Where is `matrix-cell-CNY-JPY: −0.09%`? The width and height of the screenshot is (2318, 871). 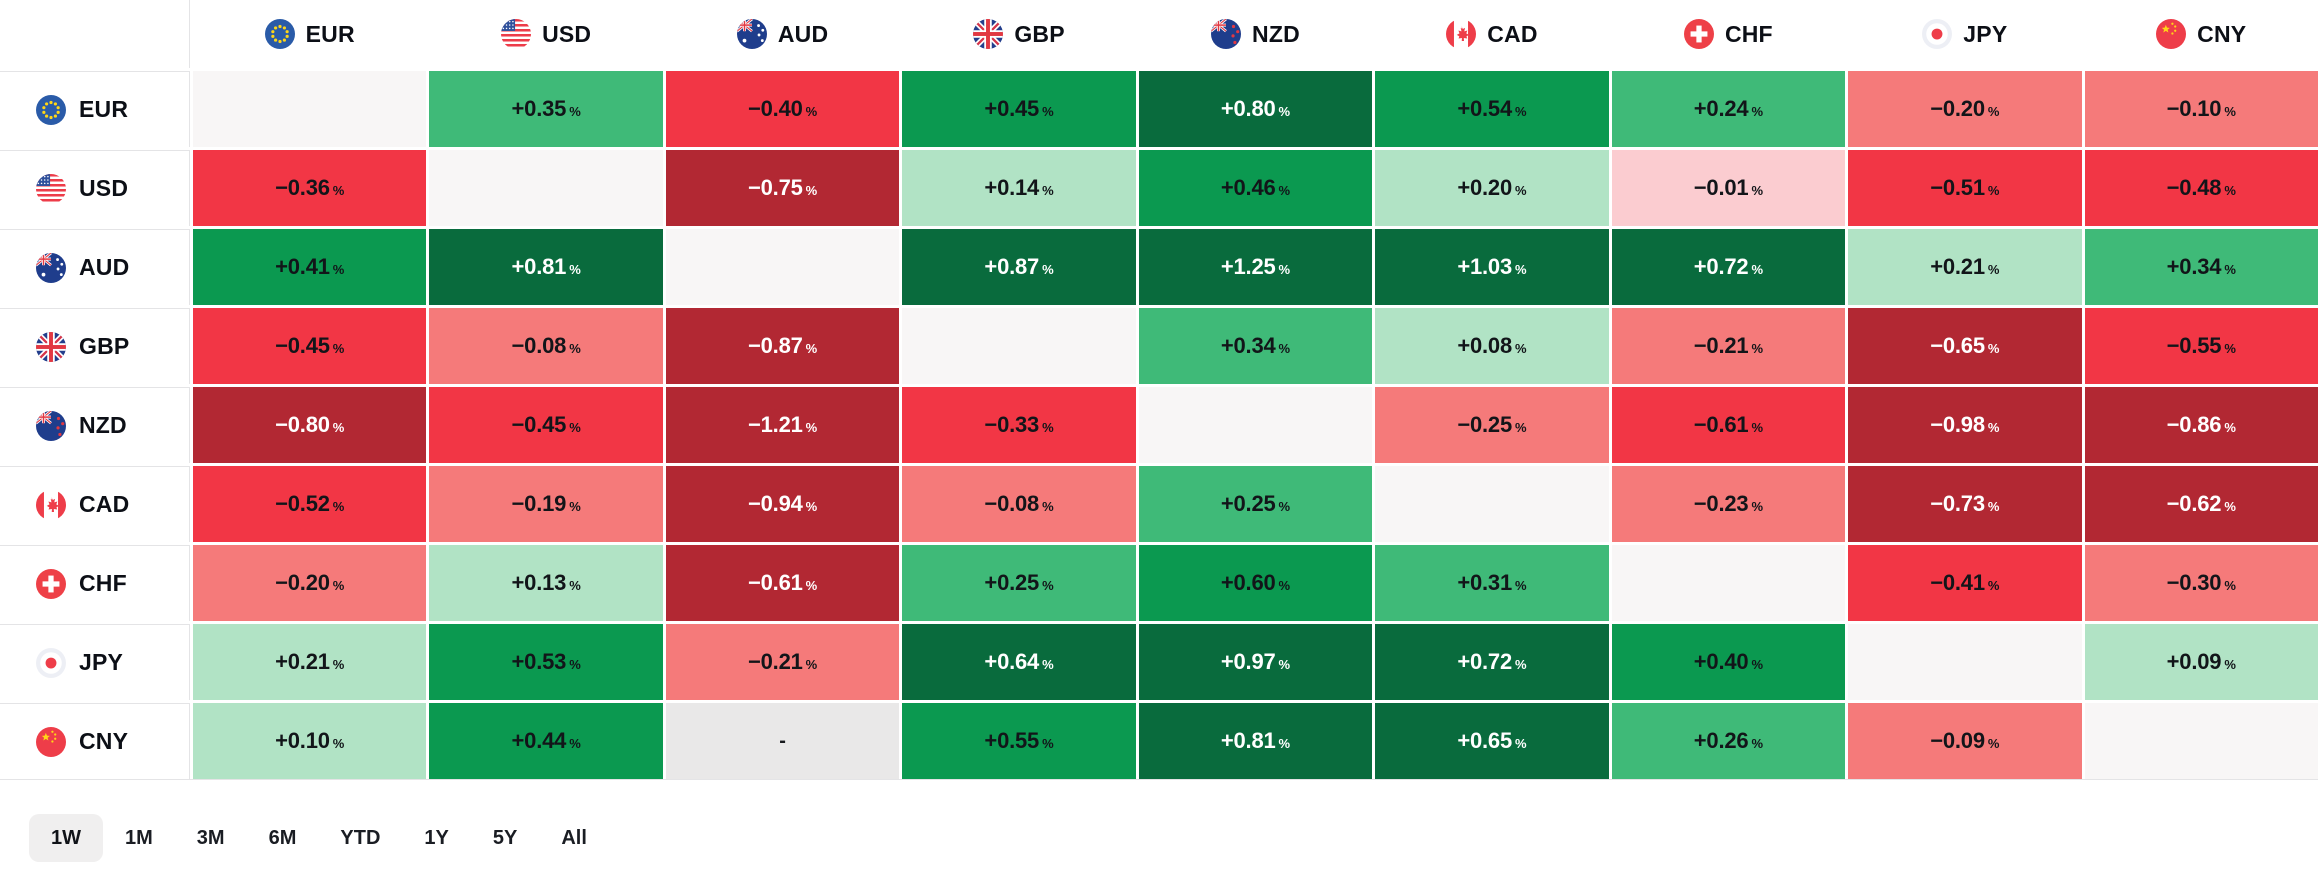
matrix-cell-CNY-JPY: −0.09% is located at coordinates (1965, 741).